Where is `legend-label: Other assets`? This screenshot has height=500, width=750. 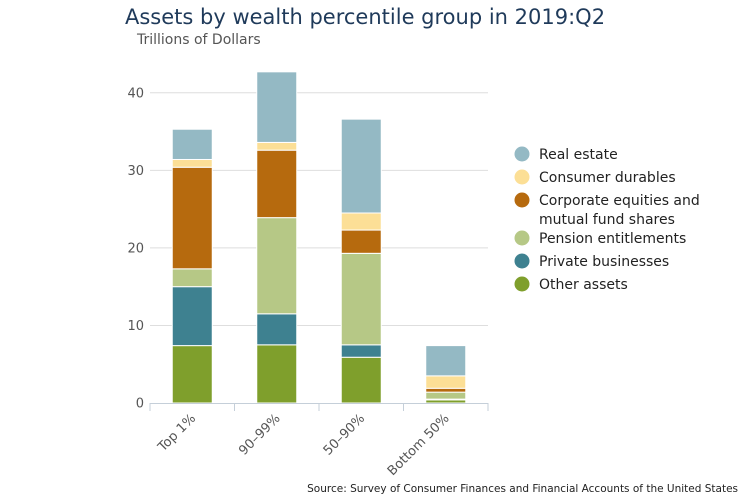
legend-label: Other assets is located at coordinates (583, 285).